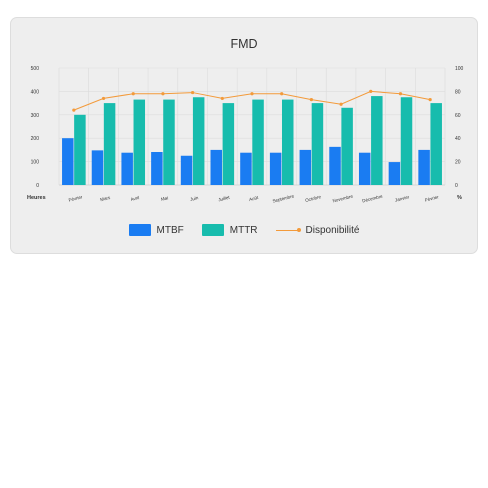 The height and width of the screenshot is (488, 488). What do you see at coordinates (35, 163) in the screenshot?
I see `y-left-tick-label: 100` at bounding box center [35, 163].